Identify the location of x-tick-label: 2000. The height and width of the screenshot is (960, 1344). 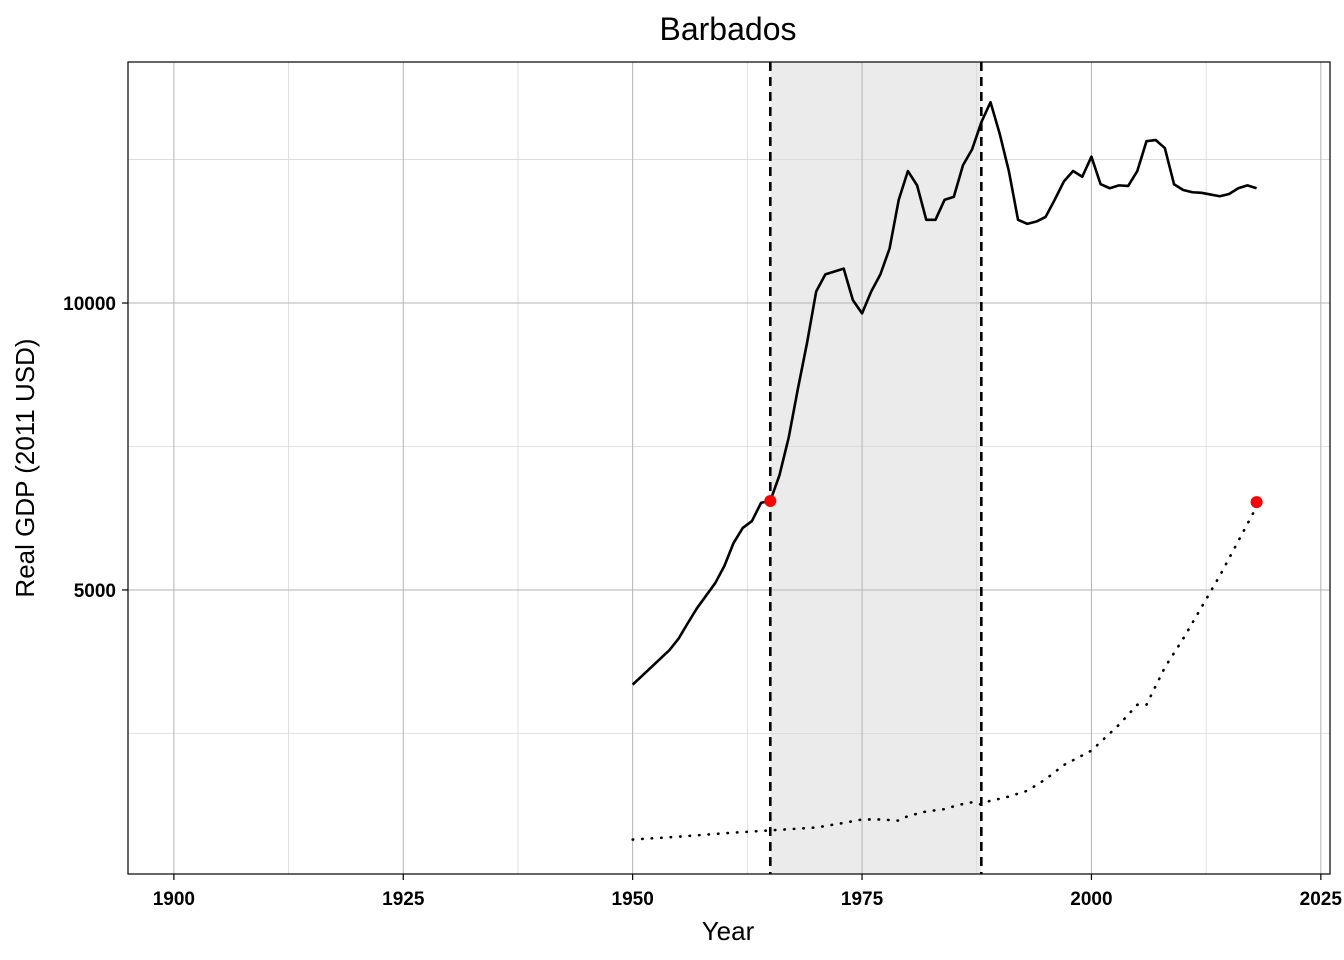
(1091, 899).